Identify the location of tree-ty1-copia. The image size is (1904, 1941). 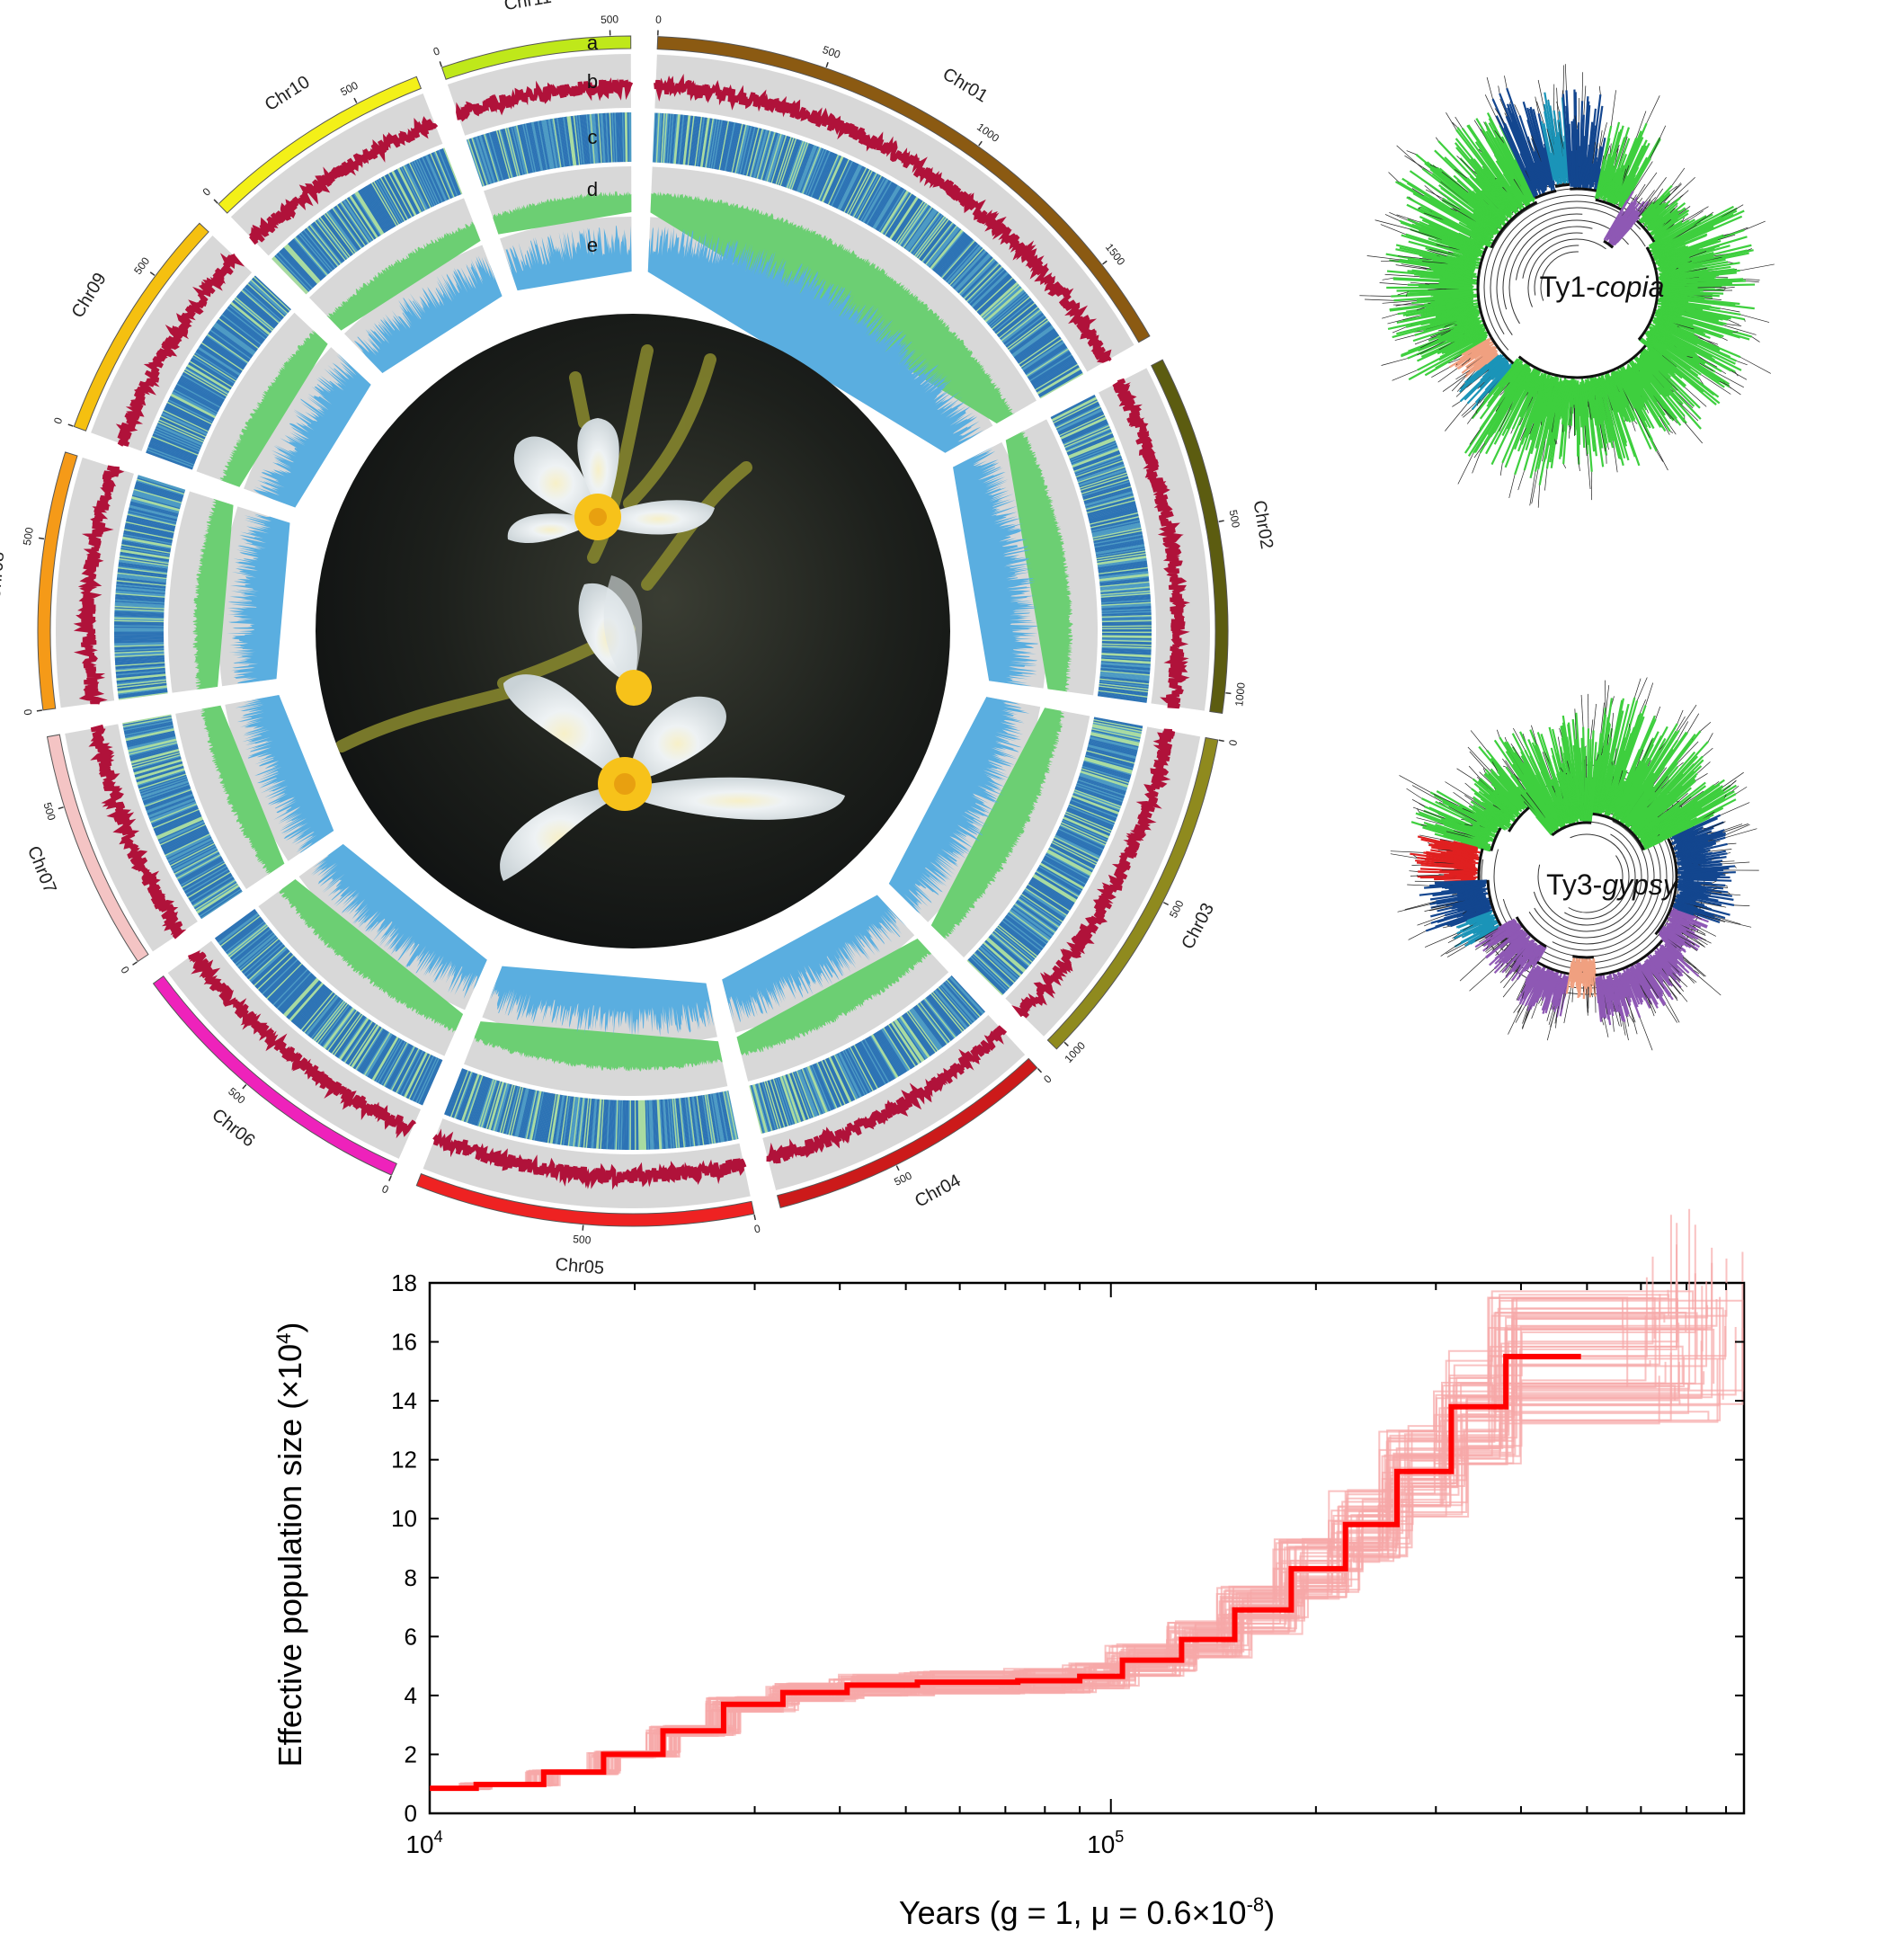
(1567, 286).